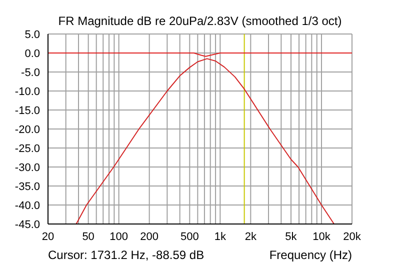 The width and height of the screenshot is (400, 266). What do you see at coordinates (32, 34) in the screenshot?
I see `y-tick-label: 5.0` at bounding box center [32, 34].